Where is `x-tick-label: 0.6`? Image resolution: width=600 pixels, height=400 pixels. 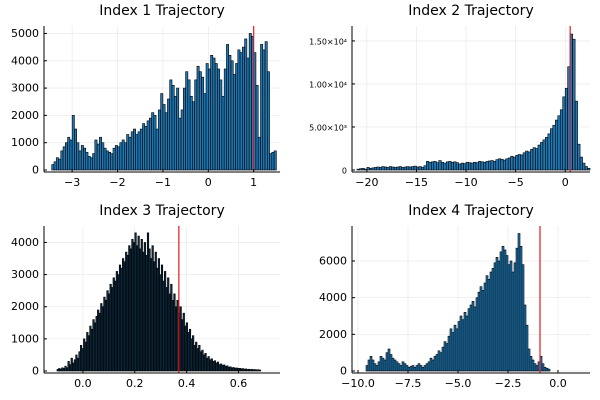
x-tick-label: 0.6 is located at coordinates (239, 383).